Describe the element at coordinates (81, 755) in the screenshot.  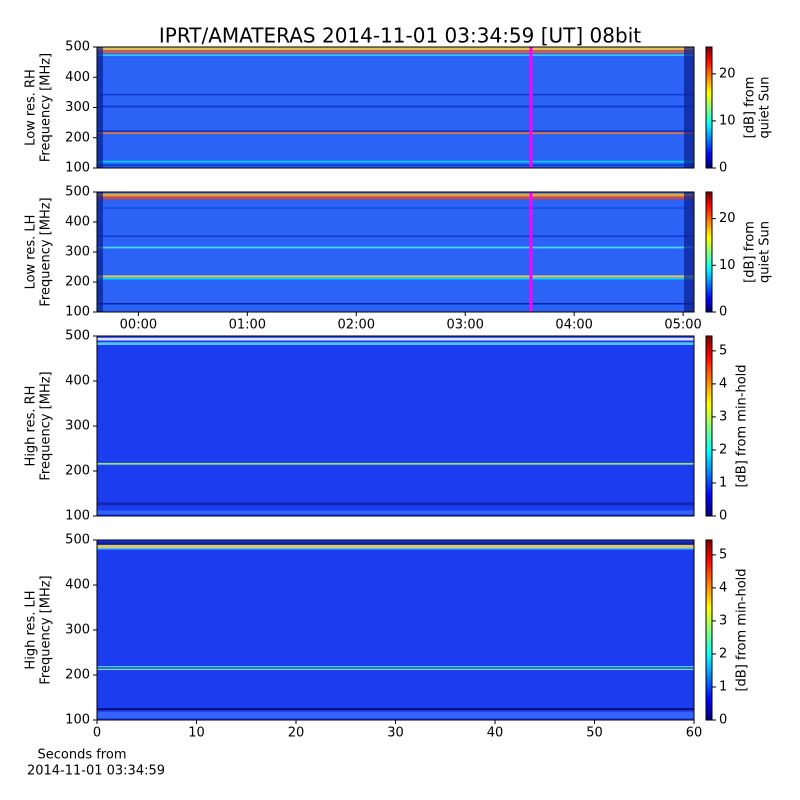
I see `x-axis-label: Seconds from` at that location.